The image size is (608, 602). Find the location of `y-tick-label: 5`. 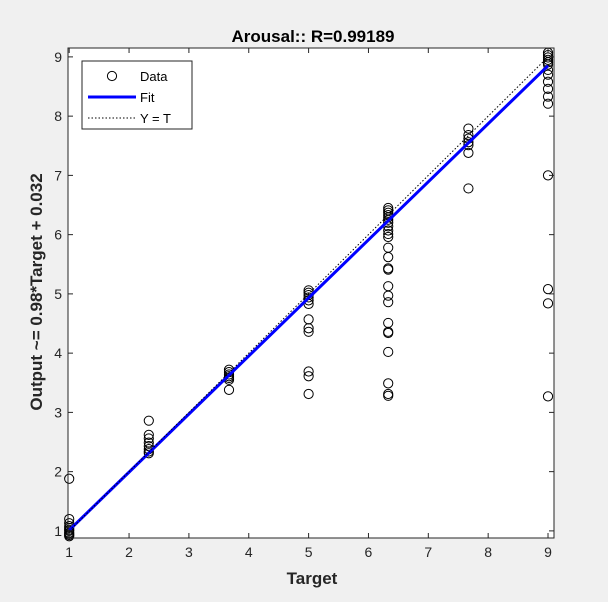

y-tick-label: 5 is located at coordinates (58, 294).